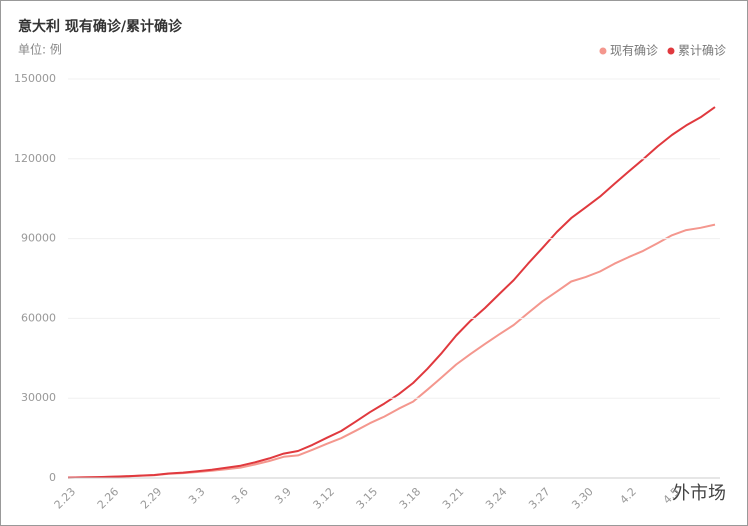 The image size is (748, 526). I want to click on watermark: 外市场, so click(699, 493).